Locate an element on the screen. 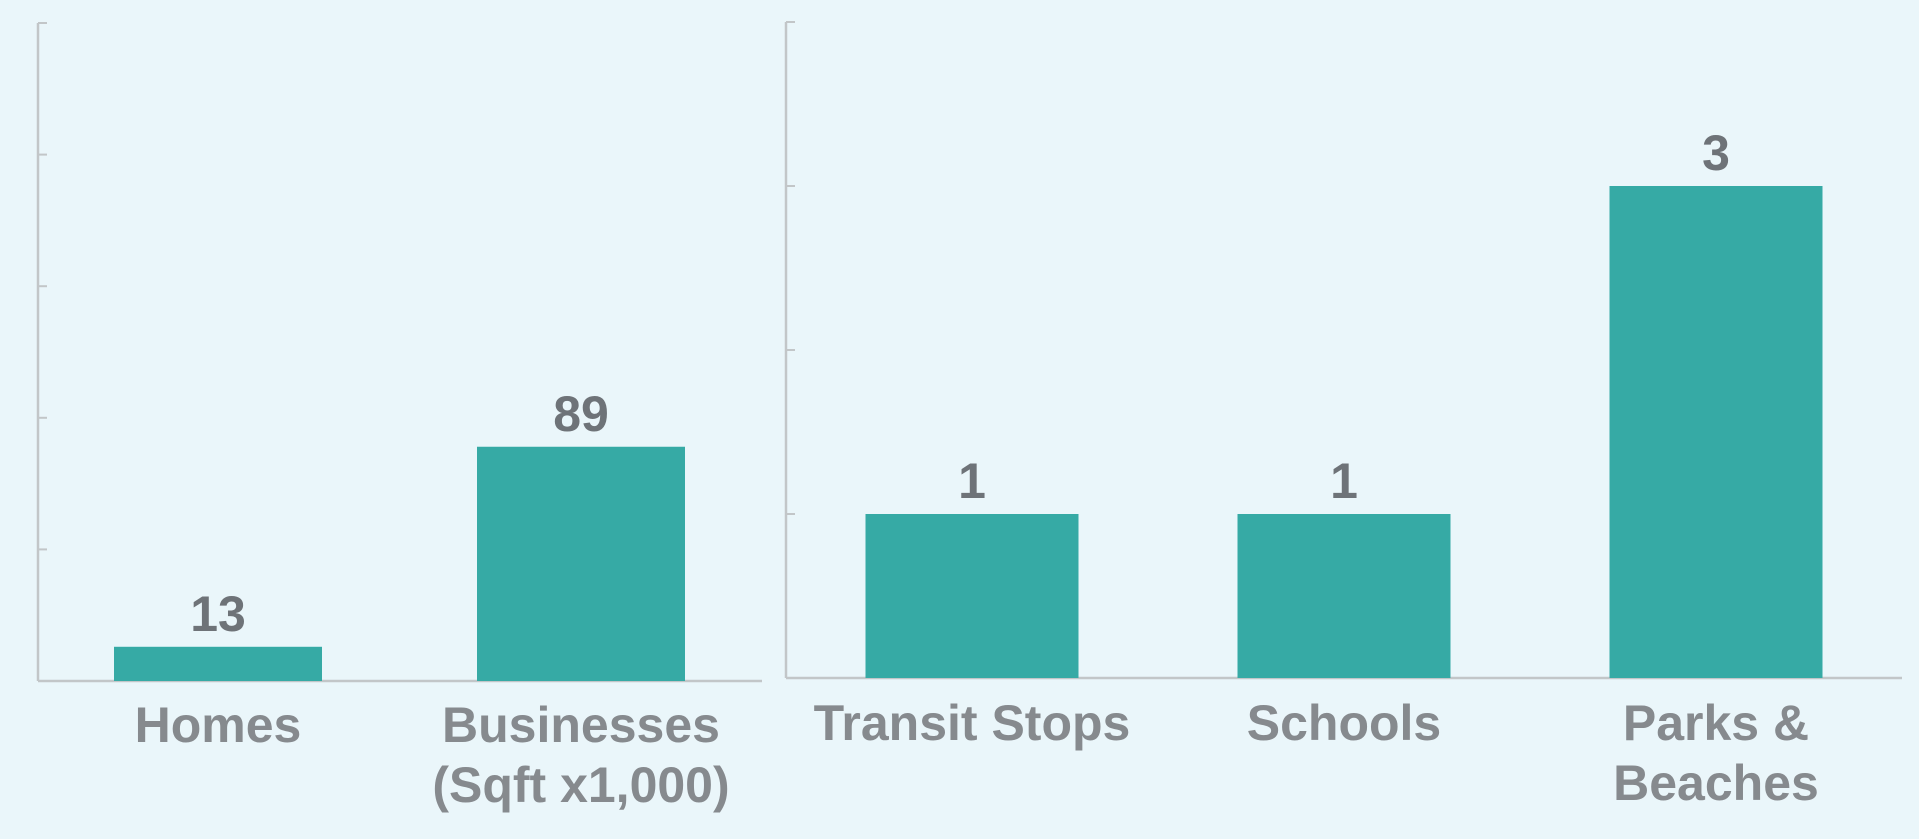  category-label: (Sqft x1,000) is located at coordinates (580, 785).